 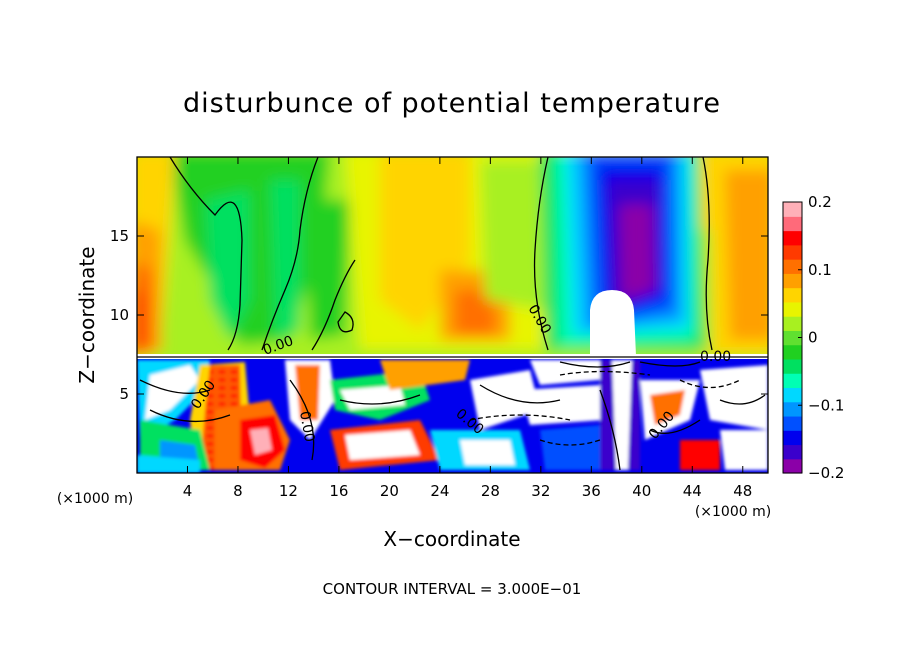 I want to click on y-tick-label: 5, so click(x=124, y=394).